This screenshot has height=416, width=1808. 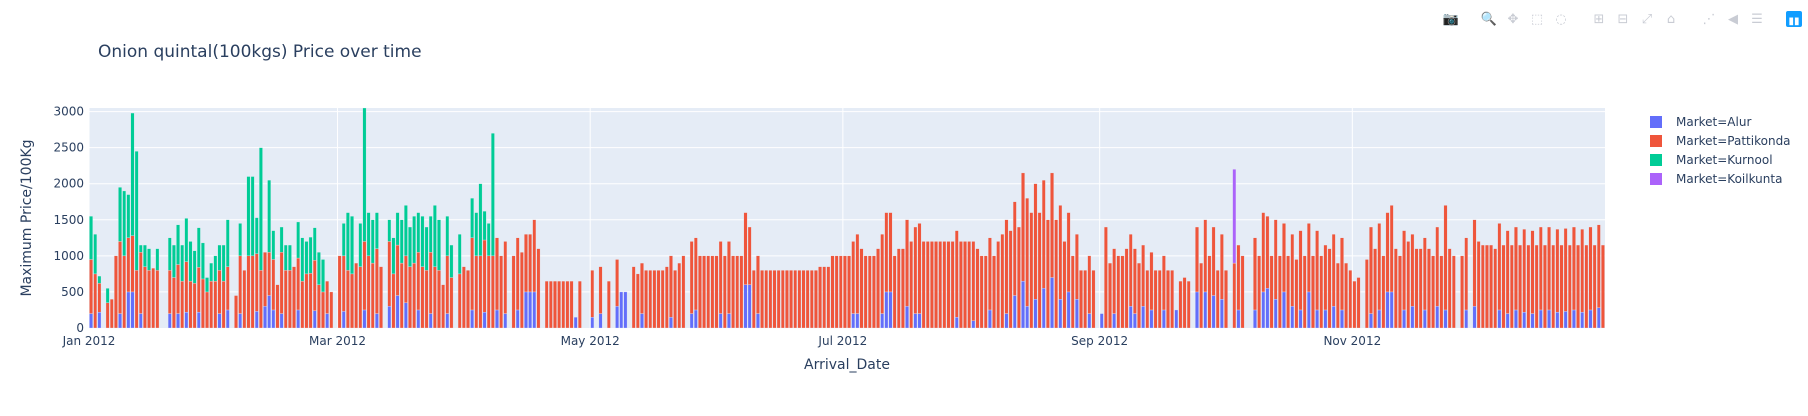 What do you see at coordinates (1561, 19) in the screenshot?
I see `lasso-select-icon: ◌` at bounding box center [1561, 19].